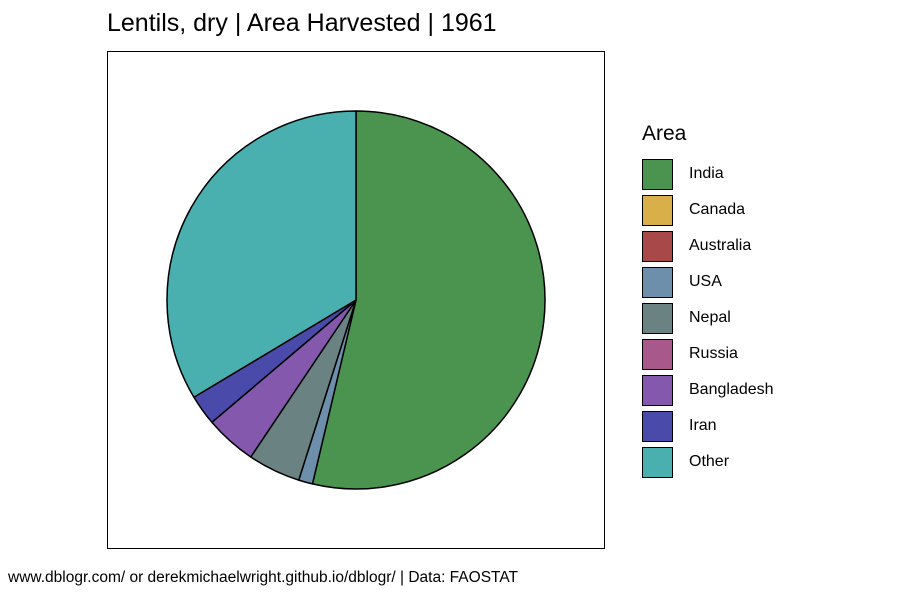  What do you see at coordinates (731, 389) in the screenshot?
I see `legend-label: Bangladesh` at bounding box center [731, 389].